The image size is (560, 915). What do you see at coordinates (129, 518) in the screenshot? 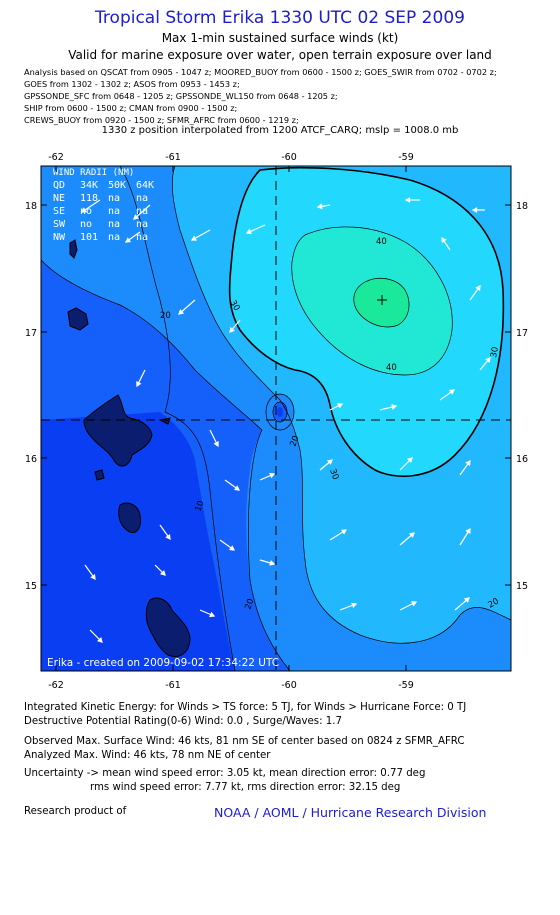
I see `island-dominica` at bounding box center [129, 518].